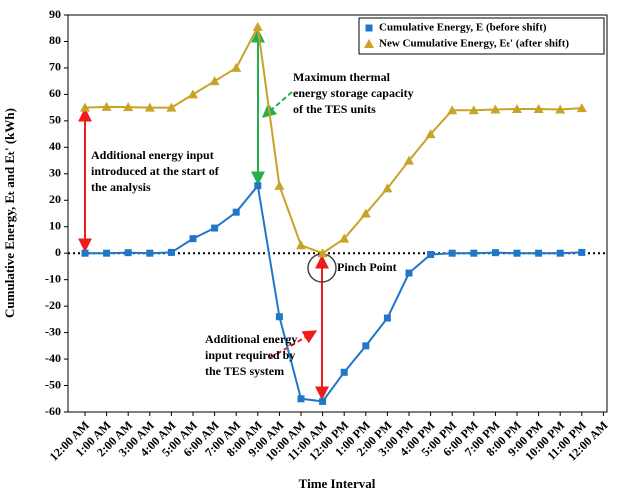  I want to click on x-axis-title: Time Interval, so click(337, 483).